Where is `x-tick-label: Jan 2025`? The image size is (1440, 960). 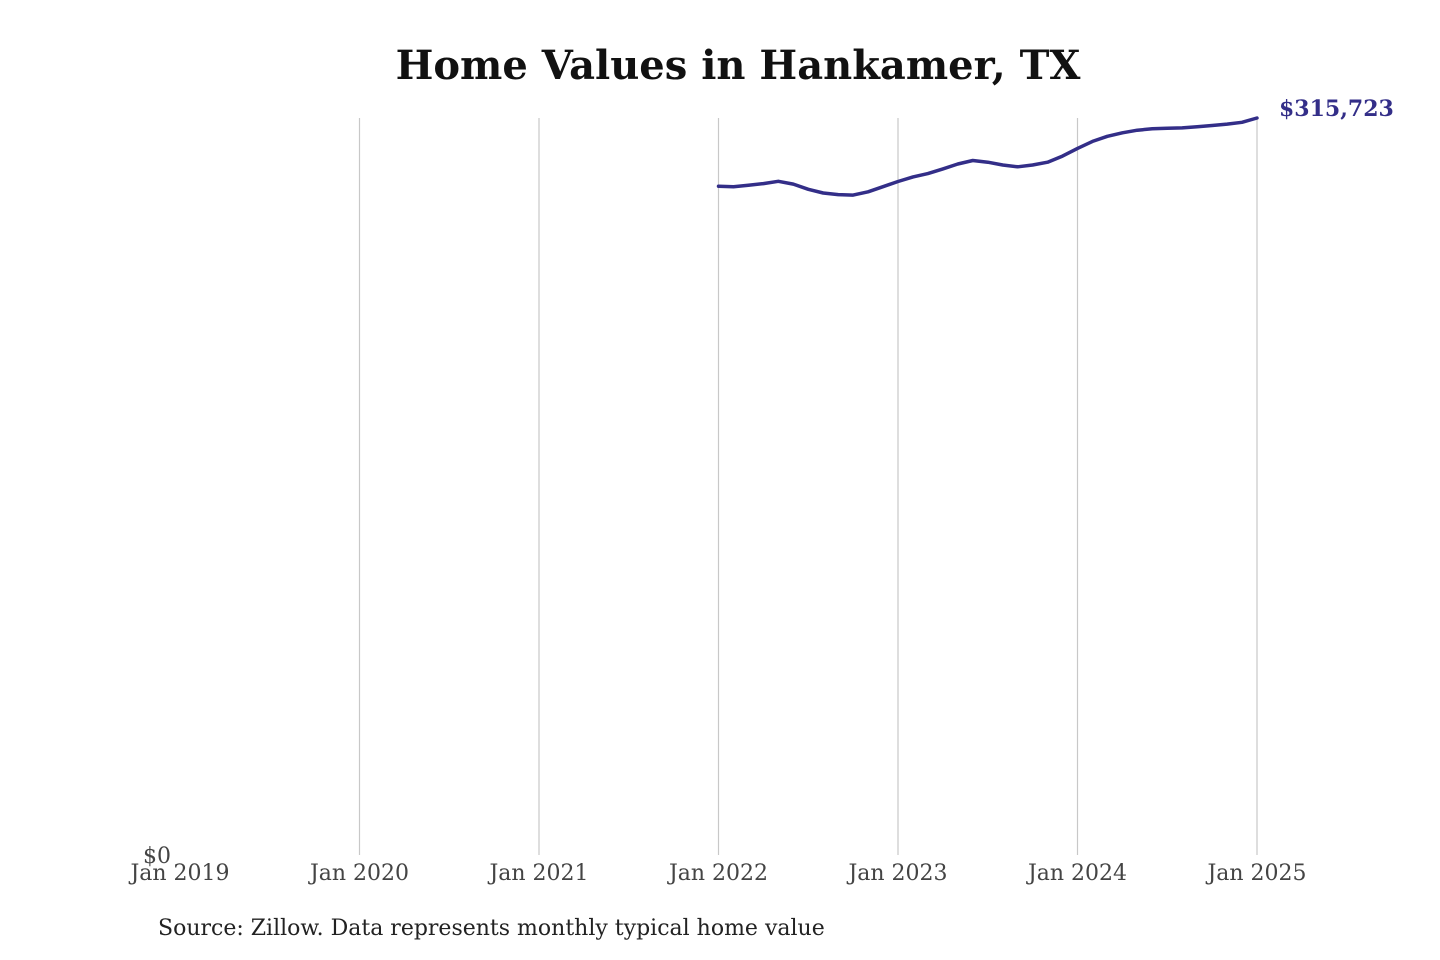 x-tick-label: Jan 2025 is located at coordinates (1255, 873).